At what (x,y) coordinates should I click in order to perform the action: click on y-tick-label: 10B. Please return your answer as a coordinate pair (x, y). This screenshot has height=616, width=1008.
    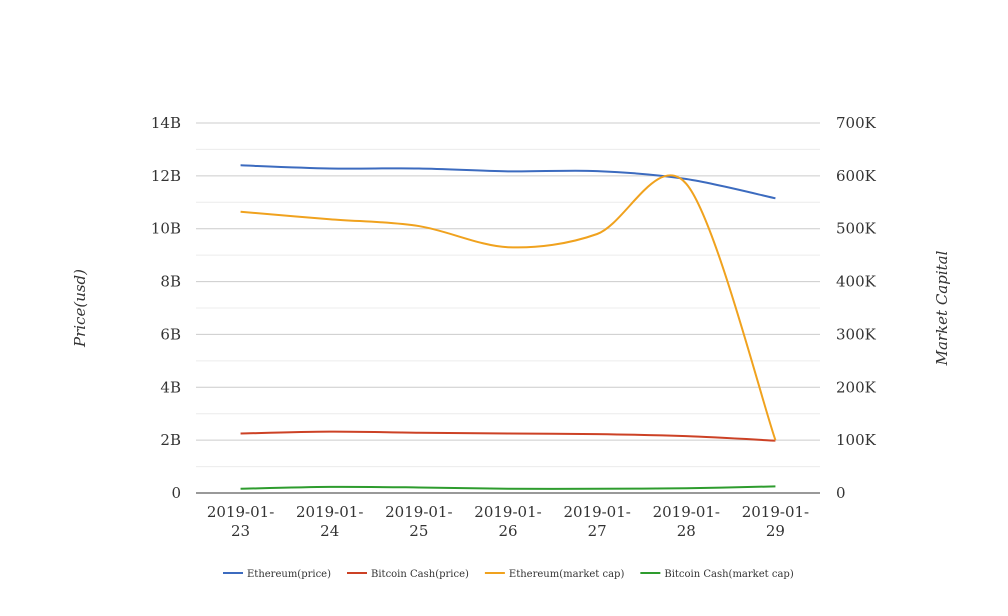
    Looking at the image, I should click on (166, 229).